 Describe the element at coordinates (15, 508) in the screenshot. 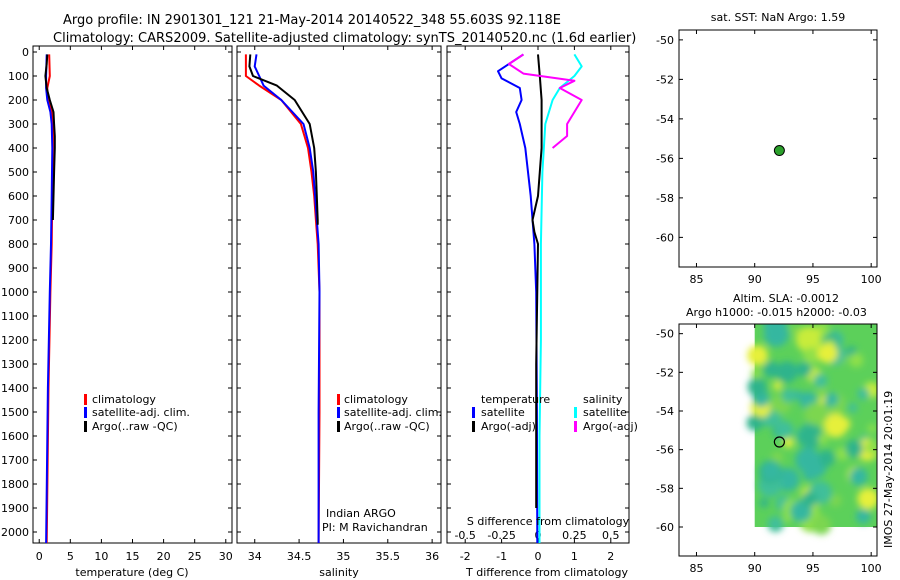

I see `depth-tick-label: 1900` at that location.